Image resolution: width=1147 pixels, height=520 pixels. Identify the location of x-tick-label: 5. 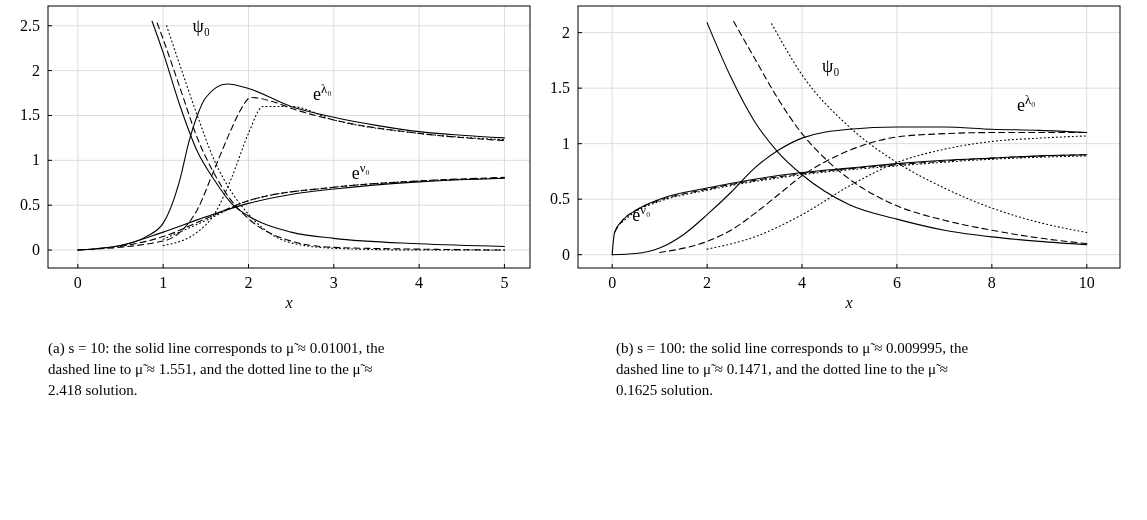
(504, 282).